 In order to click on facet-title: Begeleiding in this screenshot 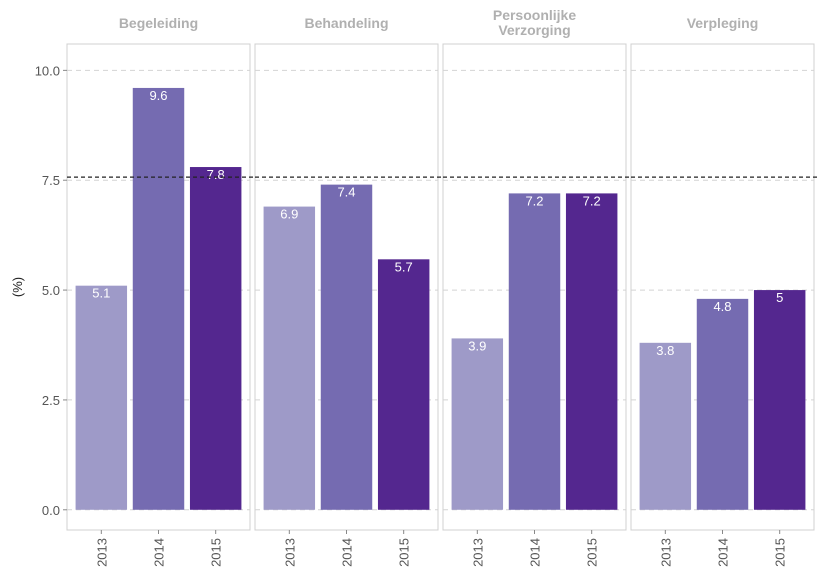, I will do `click(158, 22)`.